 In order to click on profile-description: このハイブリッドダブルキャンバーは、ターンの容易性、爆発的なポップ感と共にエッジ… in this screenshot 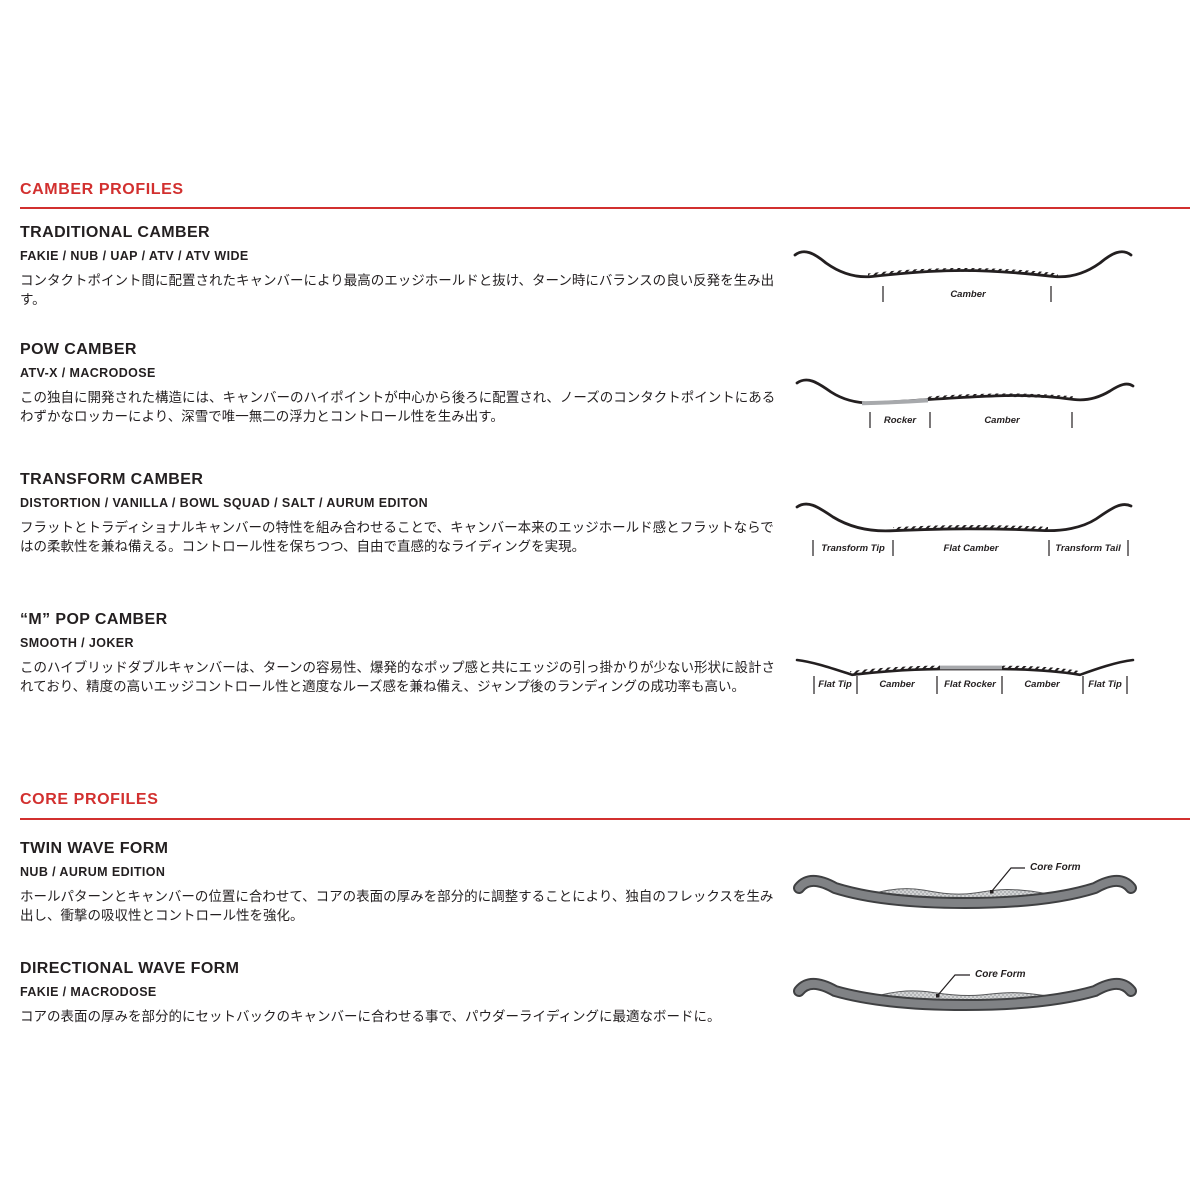, I will do `click(398, 677)`.